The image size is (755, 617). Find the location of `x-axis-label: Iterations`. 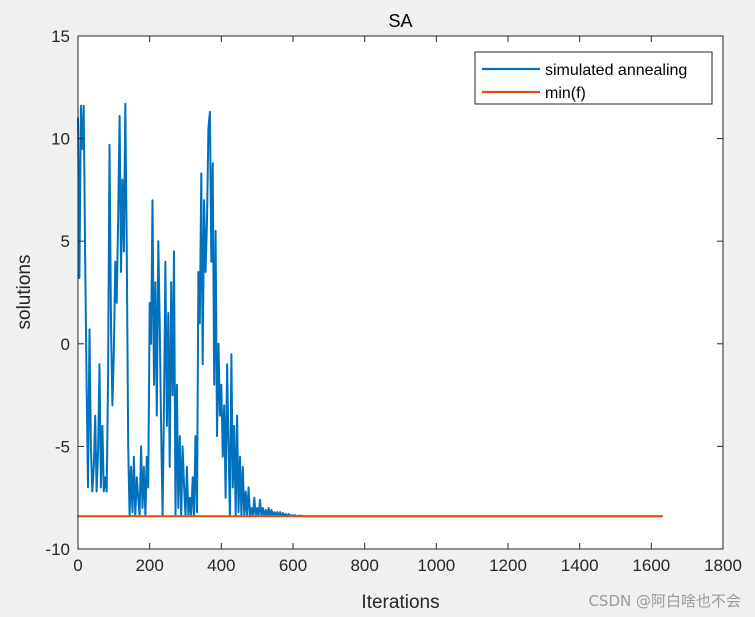

x-axis-label: Iterations is located at coordinates (400, 602).